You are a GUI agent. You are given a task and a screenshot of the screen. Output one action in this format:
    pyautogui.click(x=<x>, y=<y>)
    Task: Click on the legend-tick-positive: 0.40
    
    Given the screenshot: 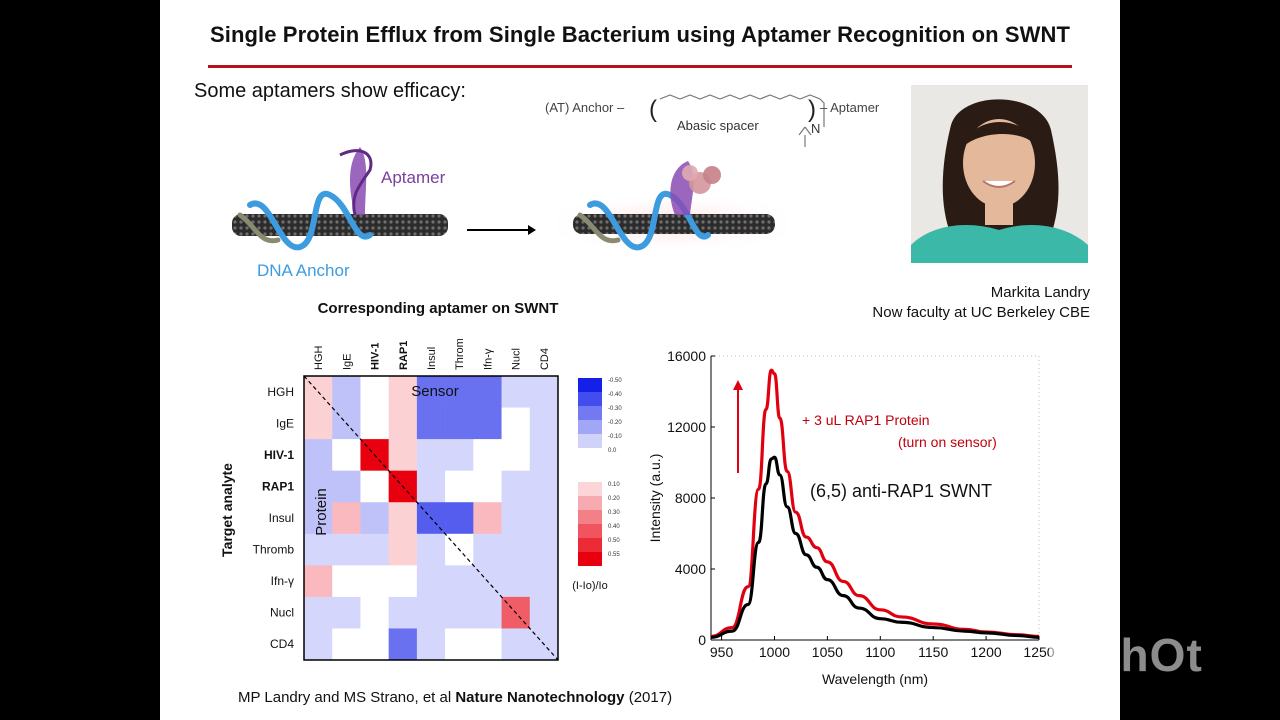 What is the action you would take?
    pyautogui.click(x=614, y=527)
    